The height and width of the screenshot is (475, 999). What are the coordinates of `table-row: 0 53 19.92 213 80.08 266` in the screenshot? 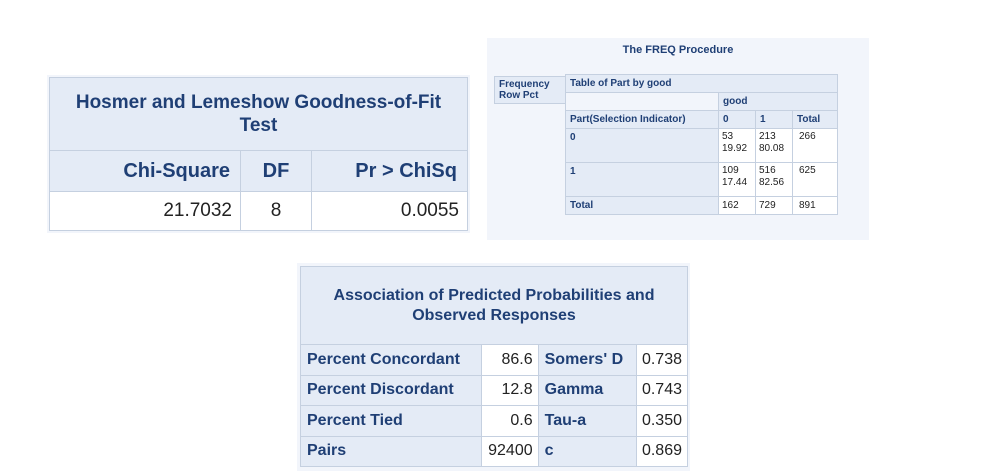 It's located at (701, 145).